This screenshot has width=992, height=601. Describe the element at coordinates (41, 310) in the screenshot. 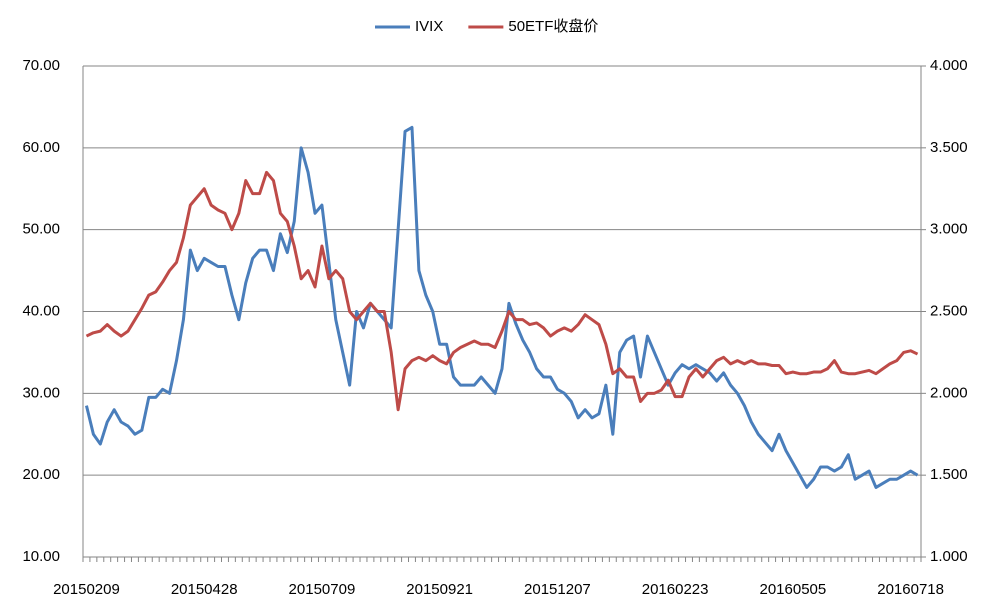

I see `y-tick-label: 40.00` at that location.